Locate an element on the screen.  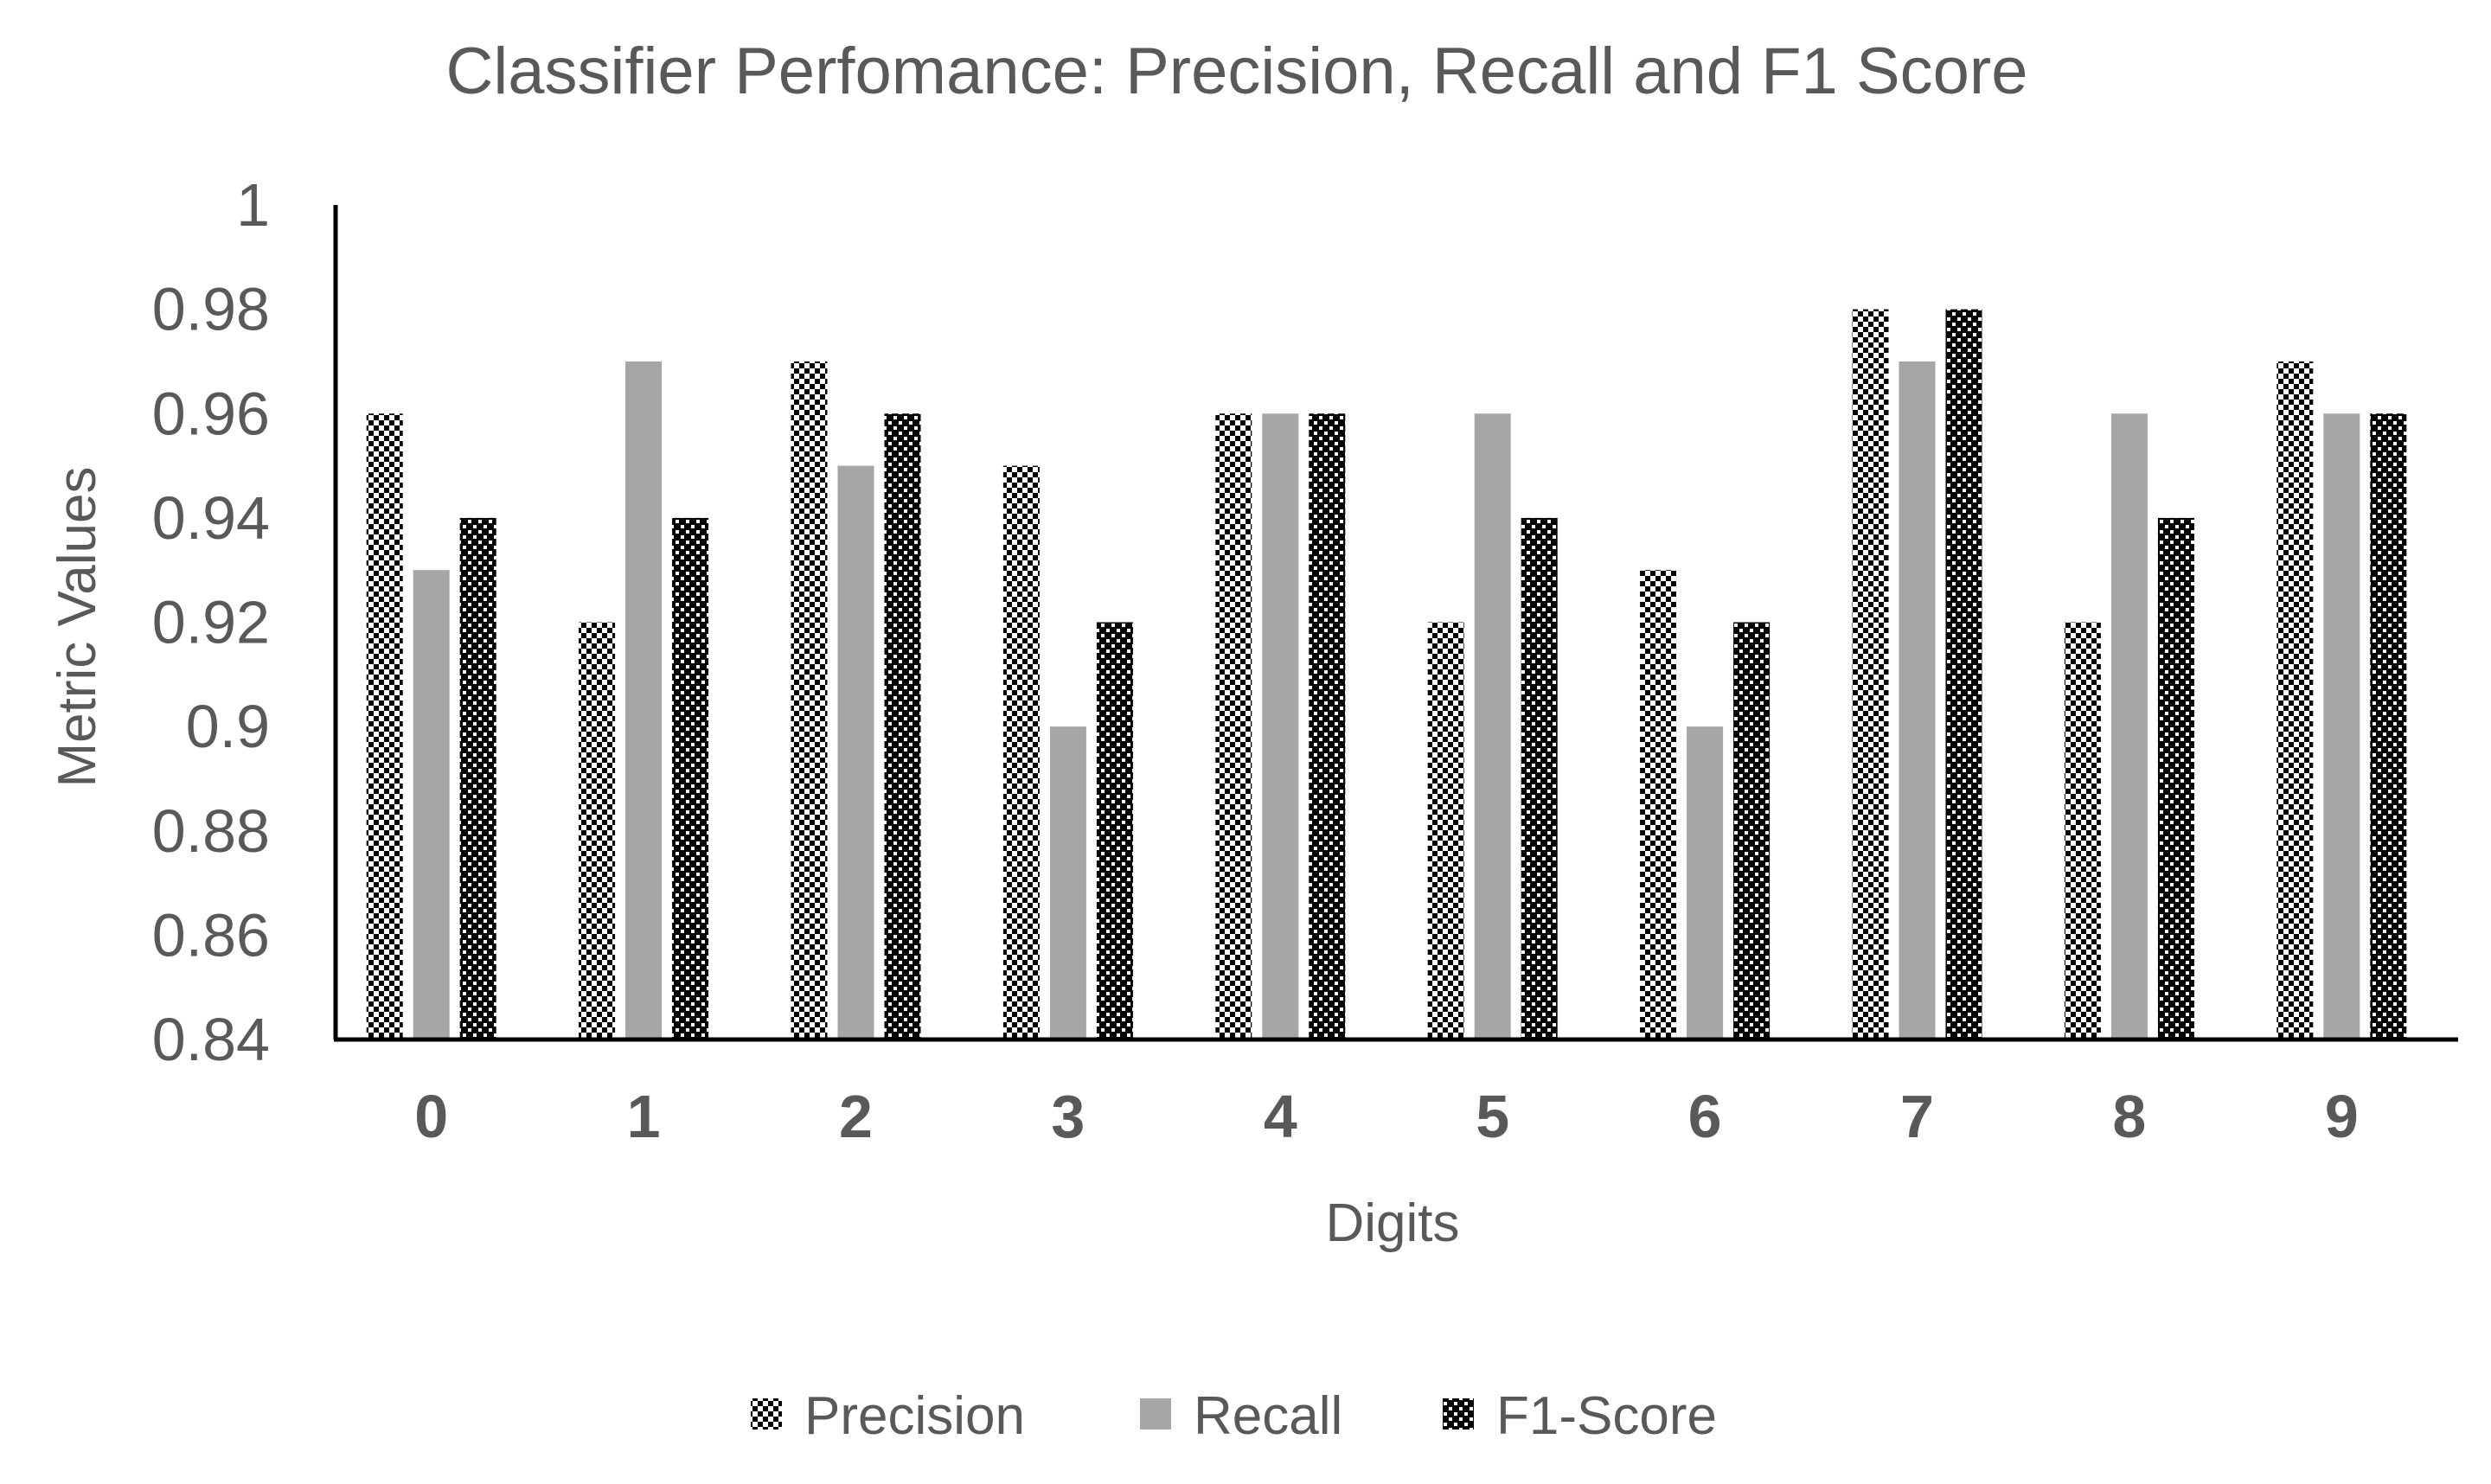
y-tick-label: 0.94 is located at coordinates (211, 518).